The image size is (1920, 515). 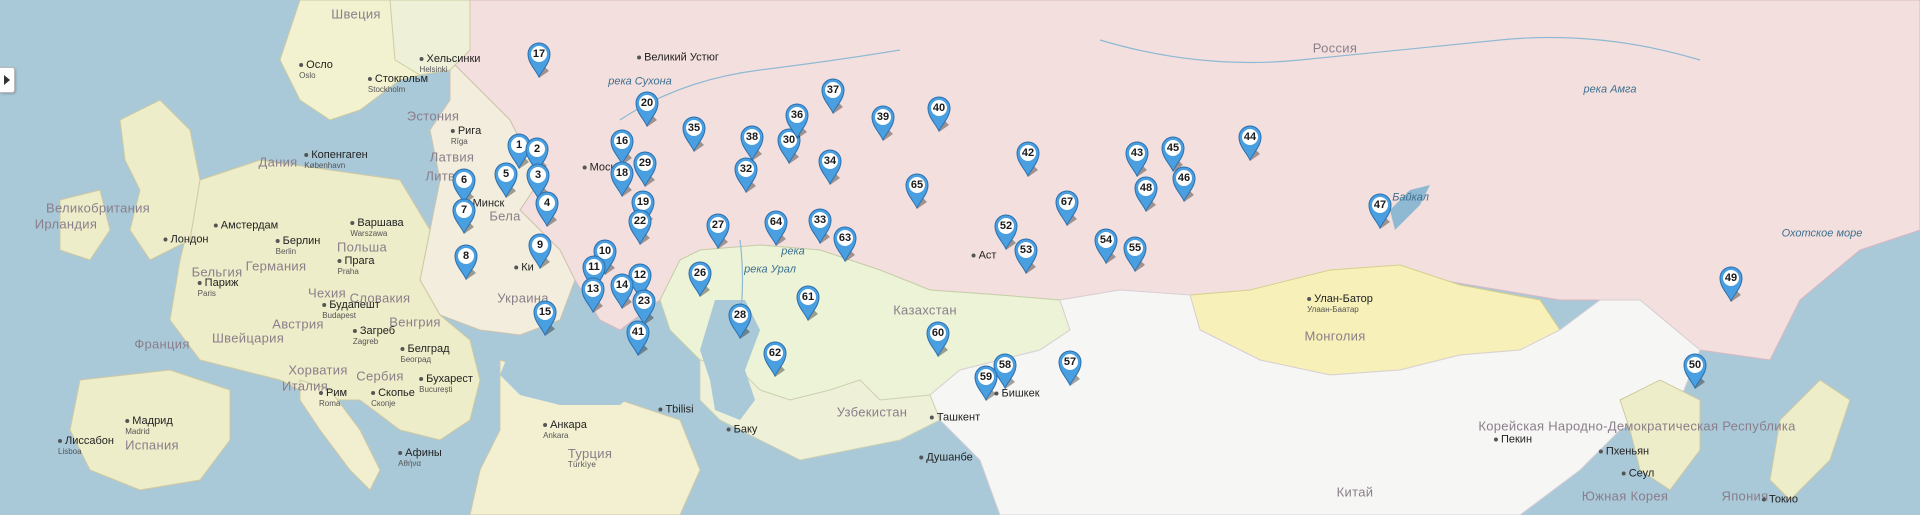 I want to click on map-marker-28: 28, so click(x=740, y=321).